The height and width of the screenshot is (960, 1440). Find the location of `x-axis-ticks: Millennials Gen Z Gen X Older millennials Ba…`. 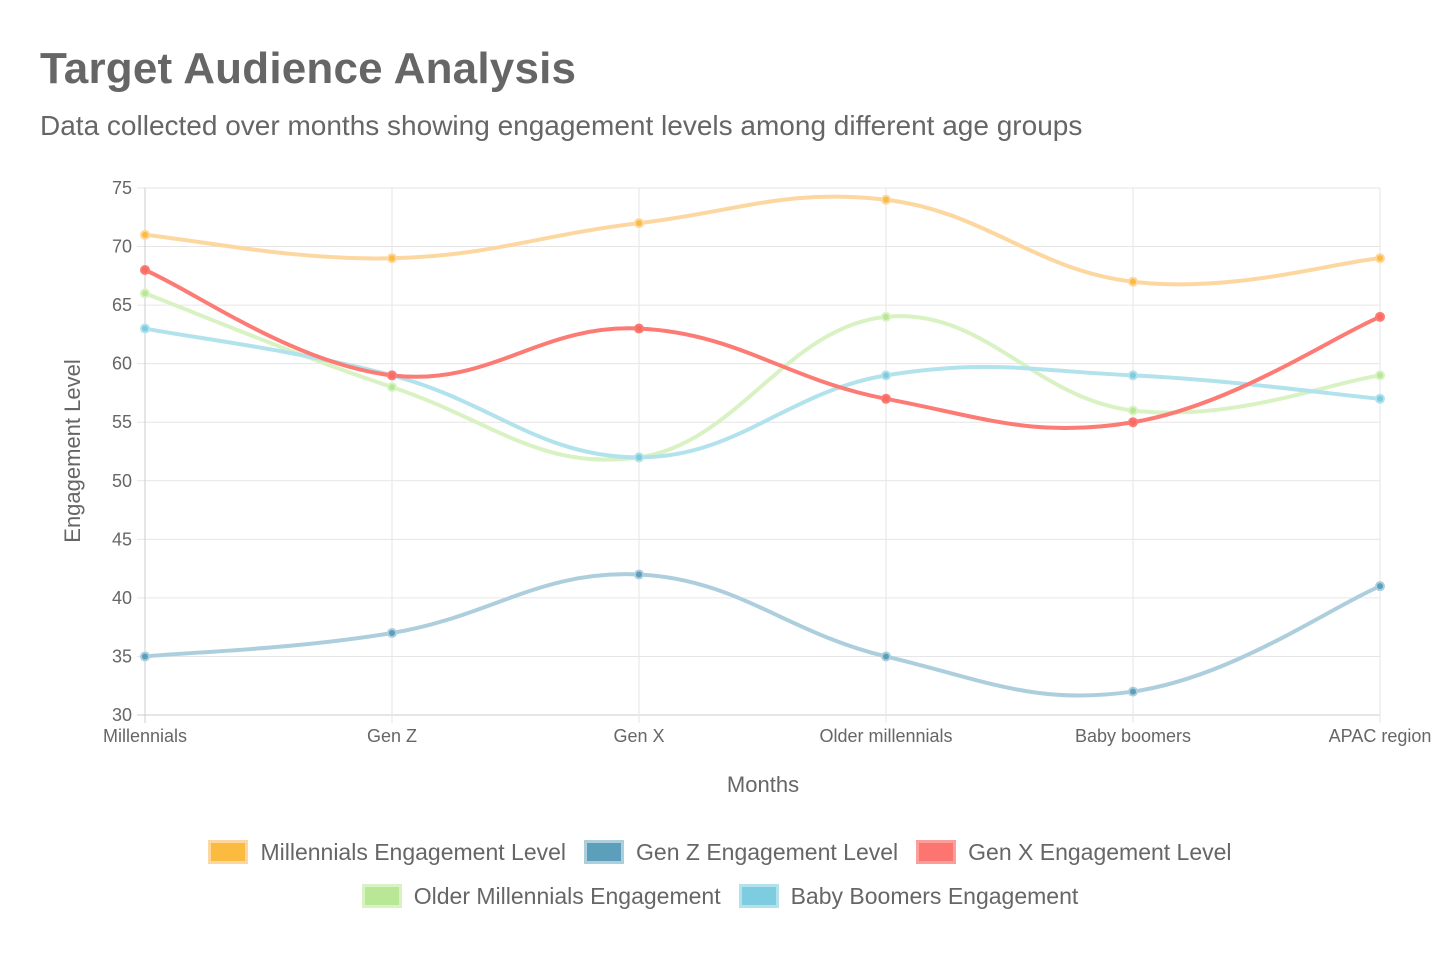

x-axis-ticks: Millennials Gen Z Gen X Older millennials Ba… is located at coordinates (767, 736).